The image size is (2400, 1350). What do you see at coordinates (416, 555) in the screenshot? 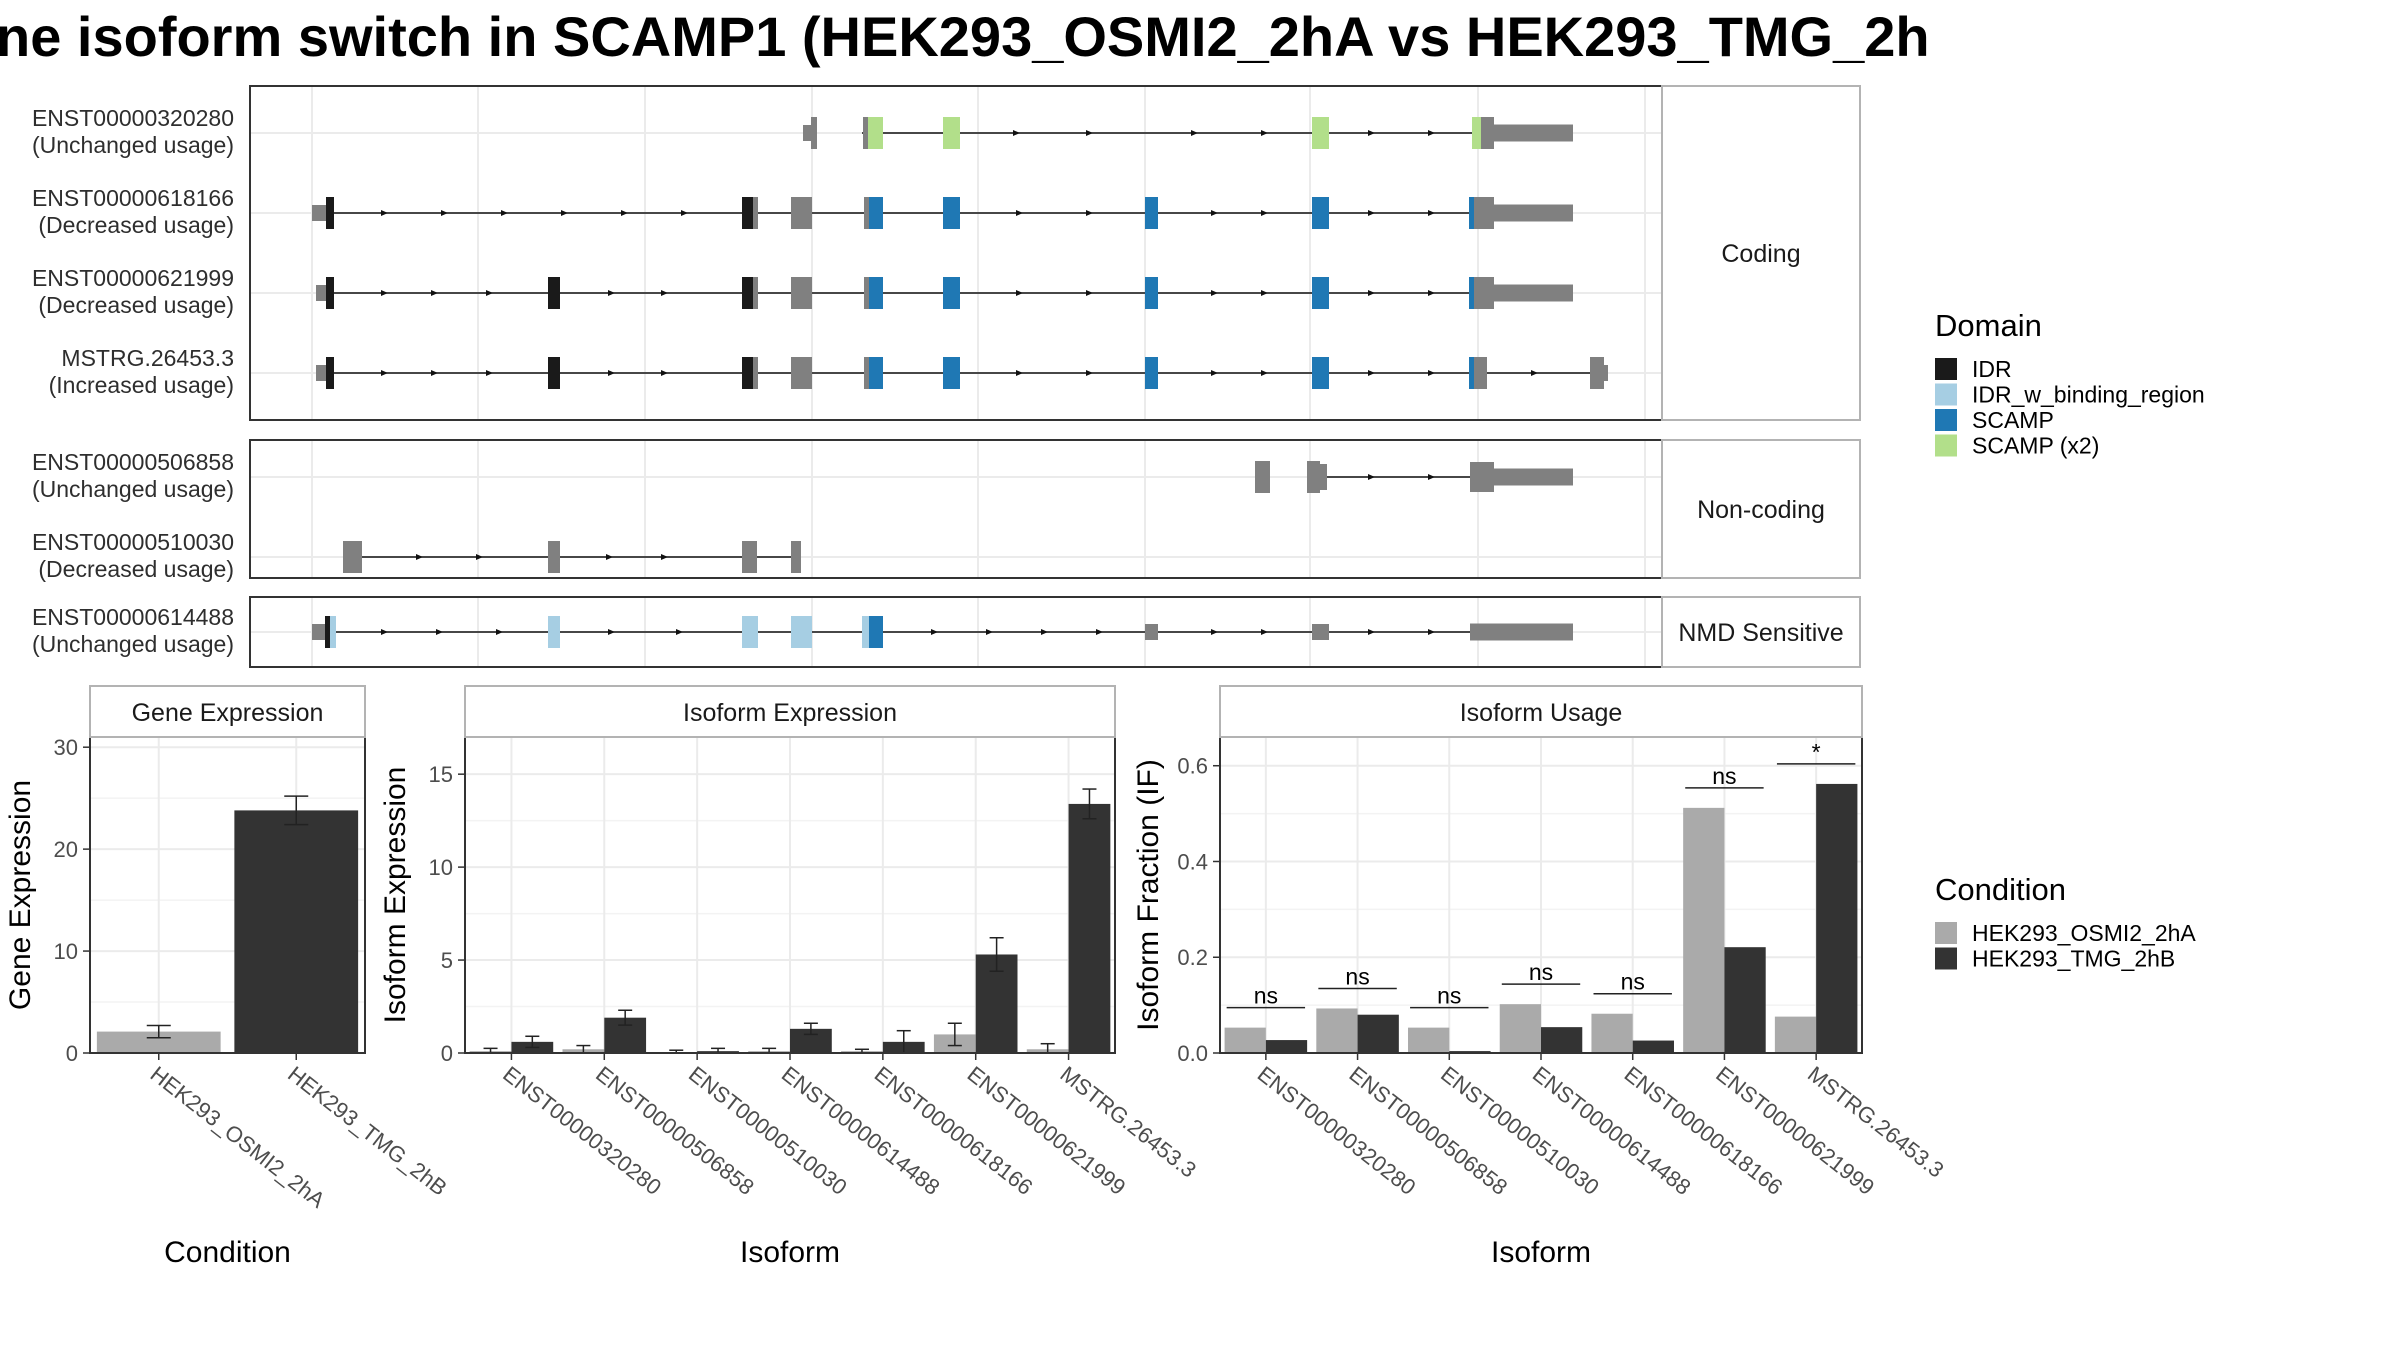
I see `transcript-ENST00000510030: ENST00000510030(Decreased usage)` at bounding box center [416, 555].